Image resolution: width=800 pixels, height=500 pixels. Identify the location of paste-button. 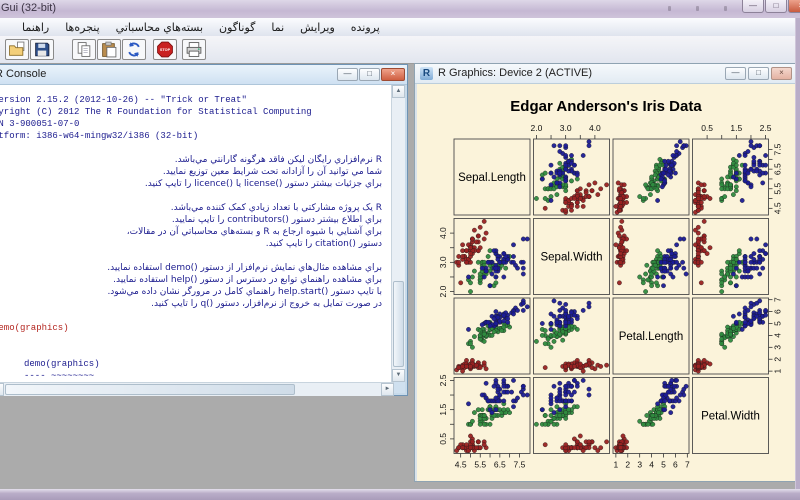
(109, 49).